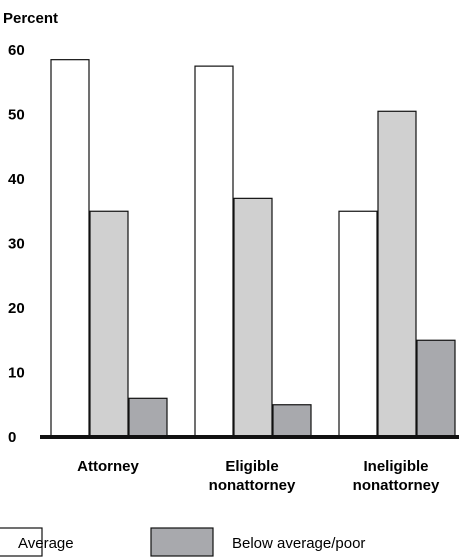  What do you see at coordinates (12, 437) in the screenshot?
I see `y-tick-label: 0` at bounding box center [12, 437].